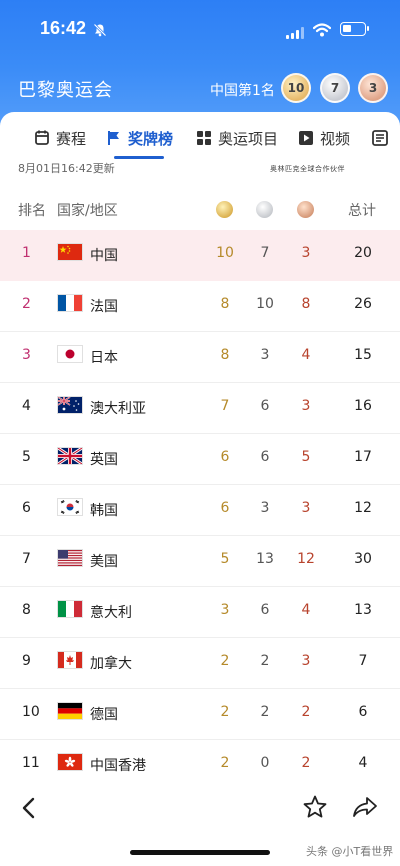 This screenshot has height=866, width=400. What do you see at coordinates (296, 88) in the screenshot?
I see `gold-medal-badge: 10` at bounding box center [296, 88].